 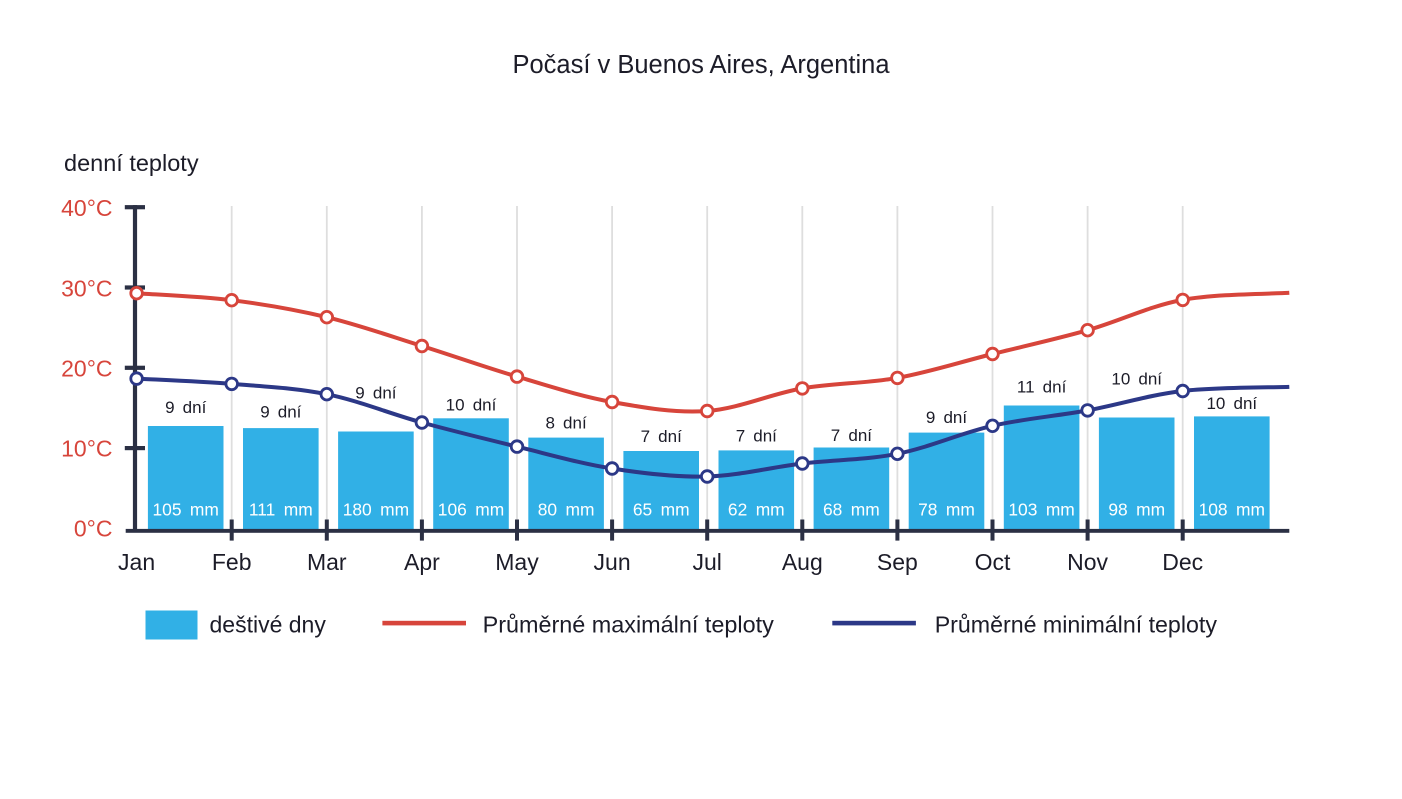 I want to click on svg-text: 80 mm, so click(x=566, y=510).